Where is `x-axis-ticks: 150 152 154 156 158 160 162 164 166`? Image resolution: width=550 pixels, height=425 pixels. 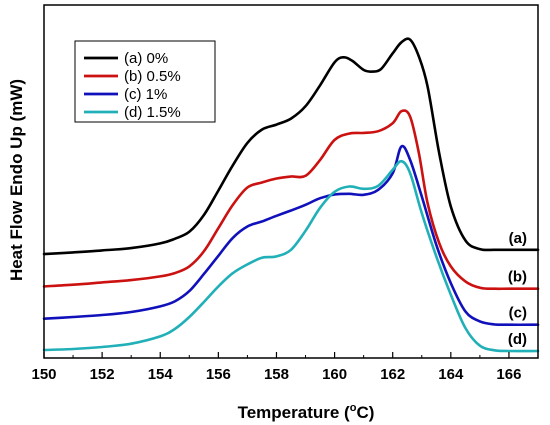
x-axis-ticks: 150 152 154 156 158 160 162 164 166 is located at coordinates (276, 367).